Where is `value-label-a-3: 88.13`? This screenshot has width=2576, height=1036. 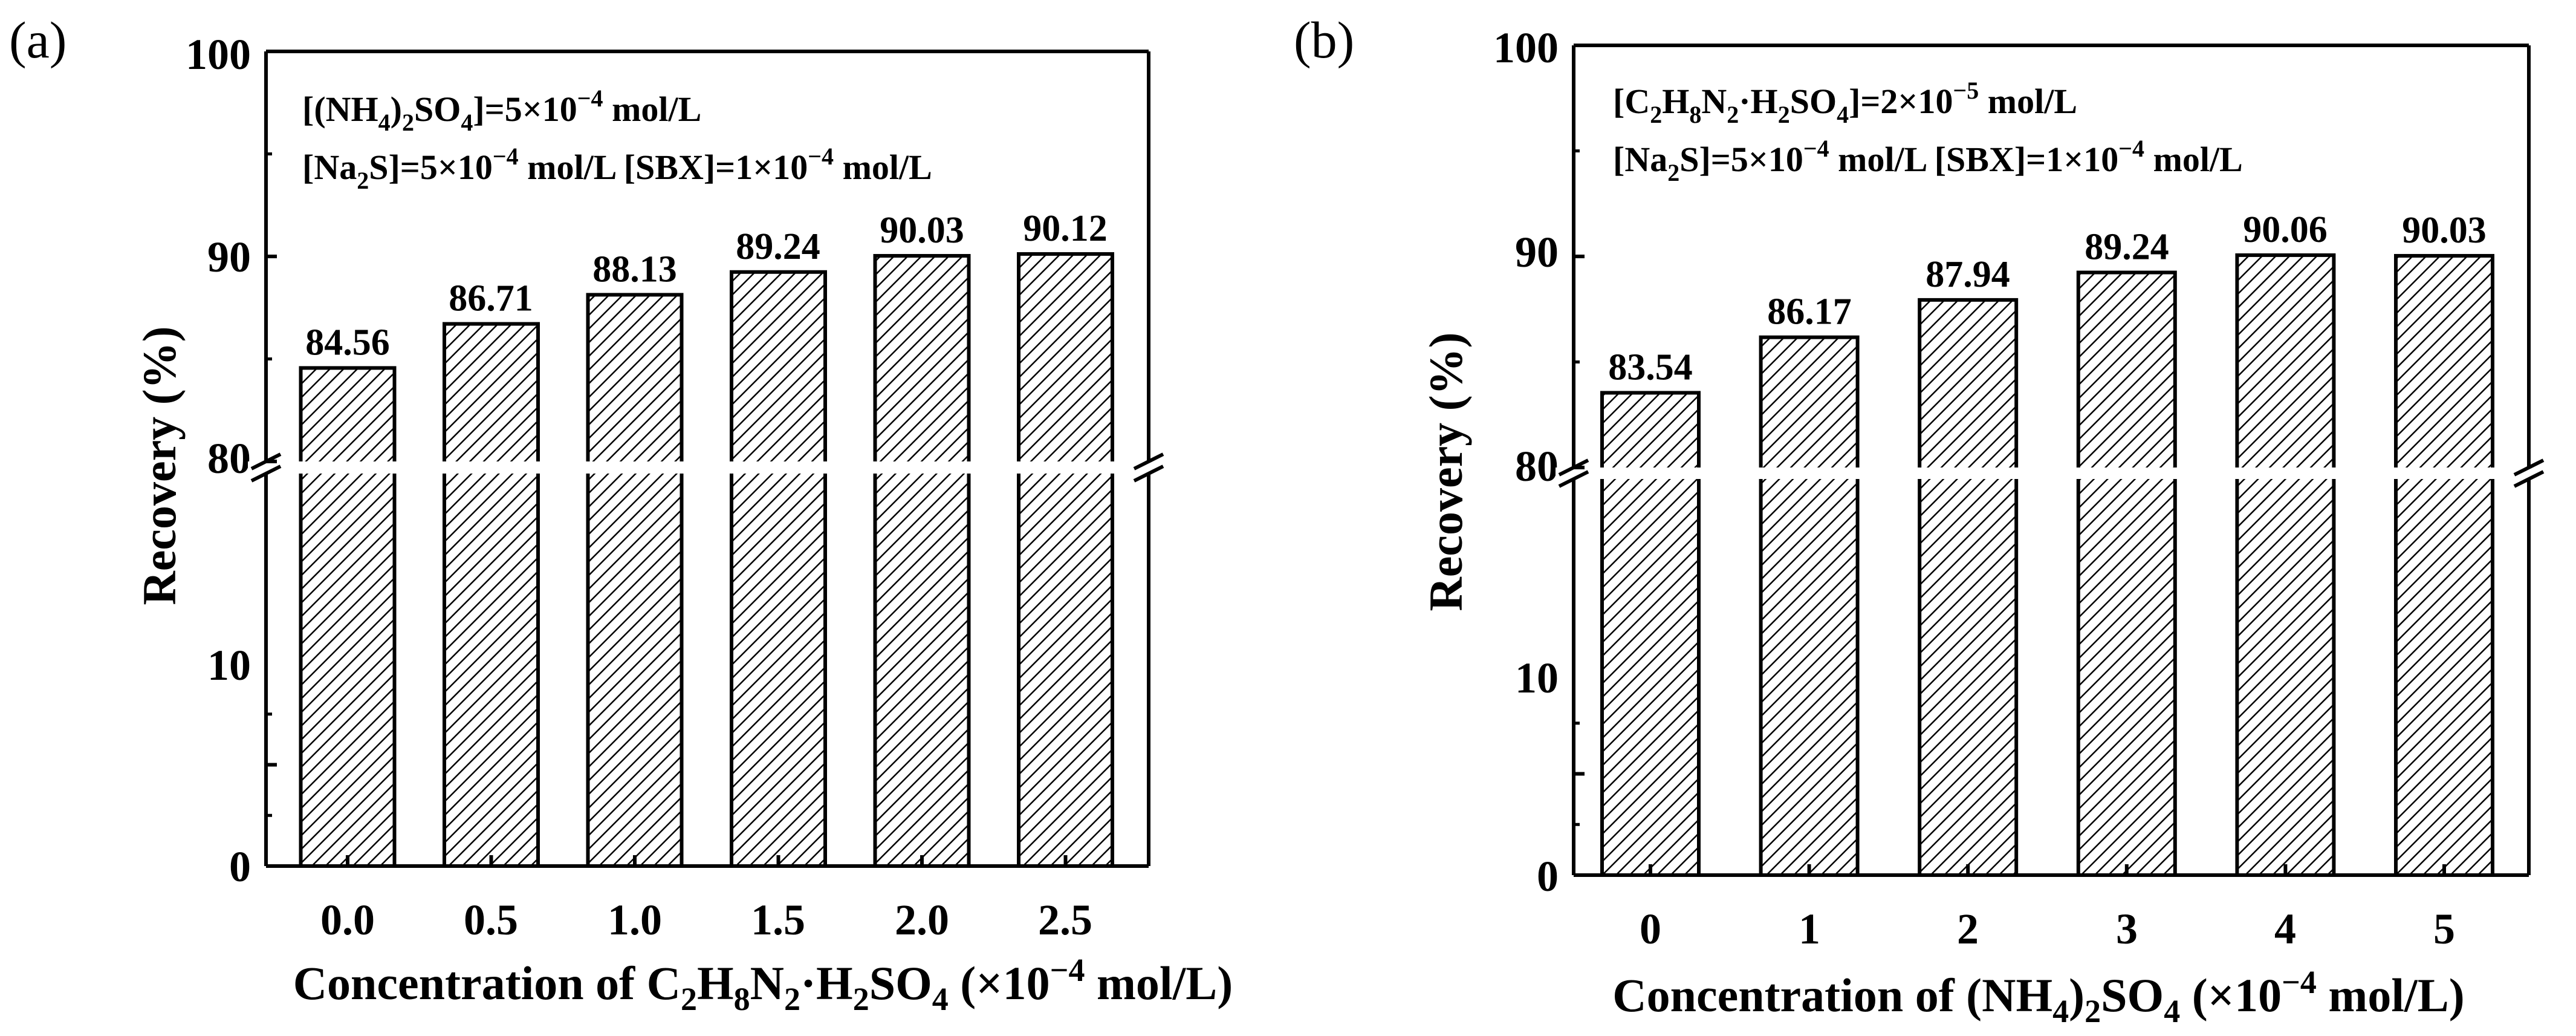
value-label-a-3: 88.13 is located at coordinates (635, 269).